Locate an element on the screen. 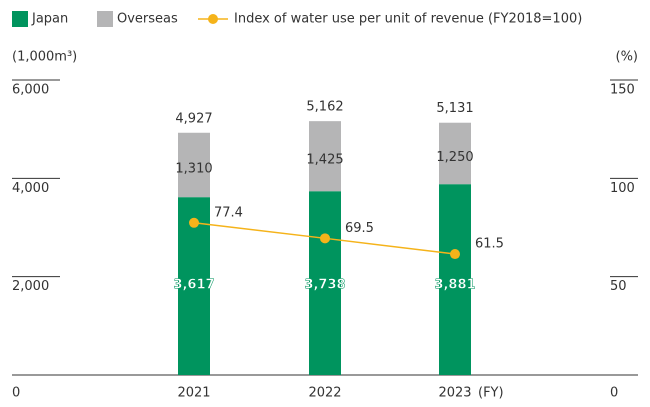 The width and height of the screenshot is (650, 407). y-tick-label: 6,000 is located at coordinates (30, 90).